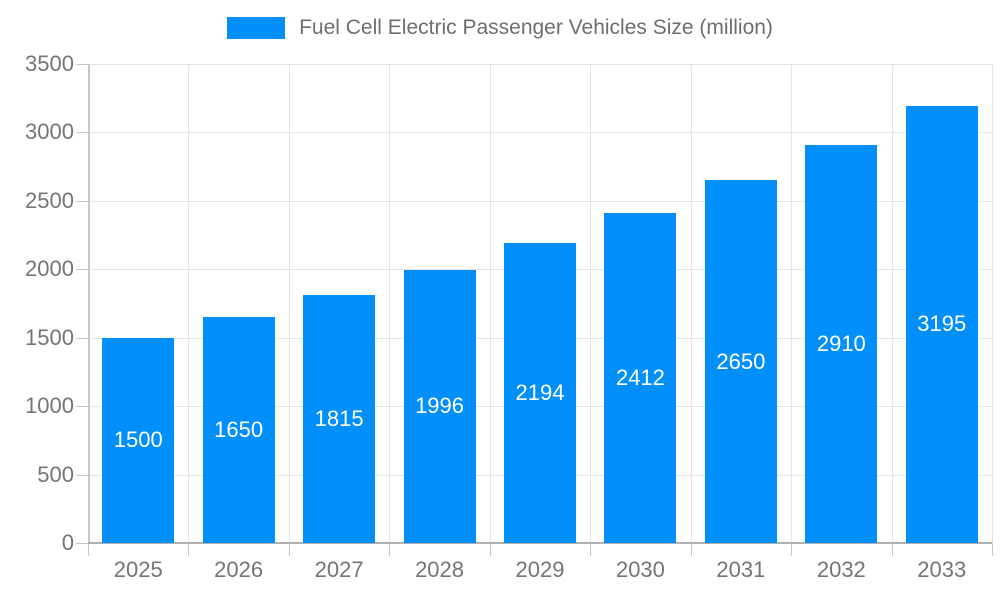 This screenshot has height=600, width=1000. What do you see at coordinates (49, 269) in the screenshot?
I see `y-axis-label: 2000` at bounding box center [49, 269].